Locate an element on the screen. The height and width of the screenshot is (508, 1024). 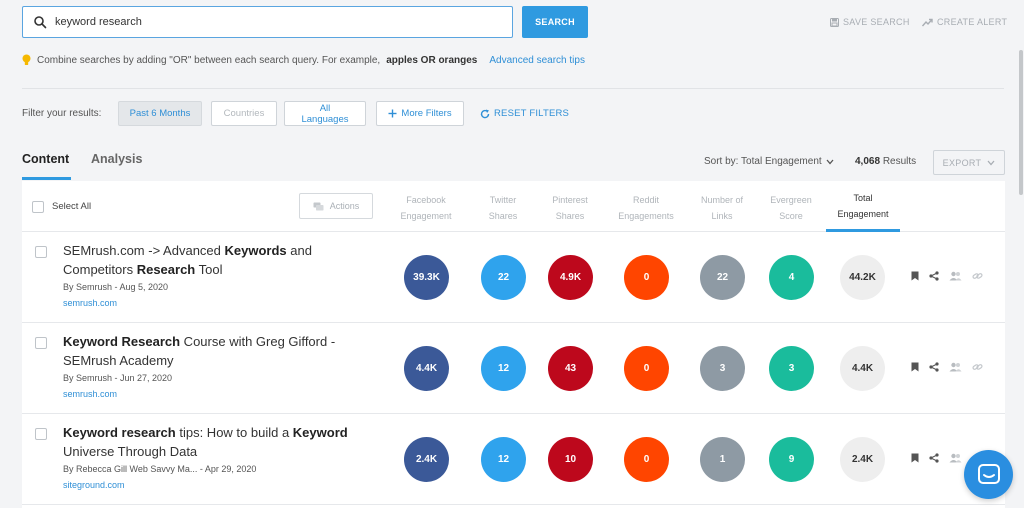
col-head-line: Shares is located at coordinates (503, 216).